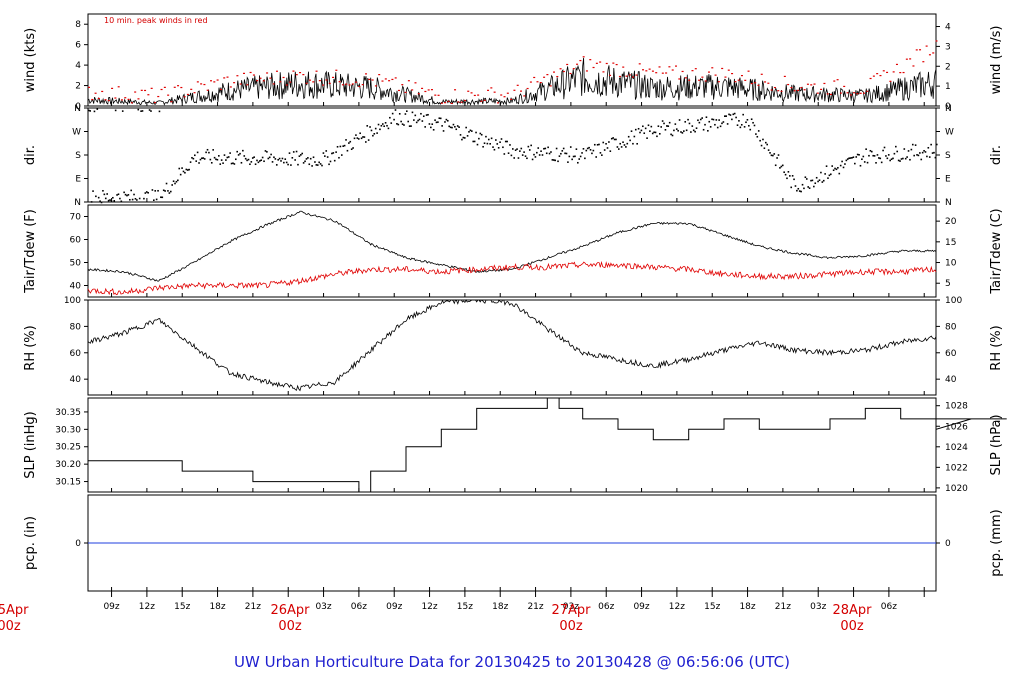  Describe the element at coordinates (571, 626) in the screenshot. I see `date-label-27apr-hour: 00z` at that location.